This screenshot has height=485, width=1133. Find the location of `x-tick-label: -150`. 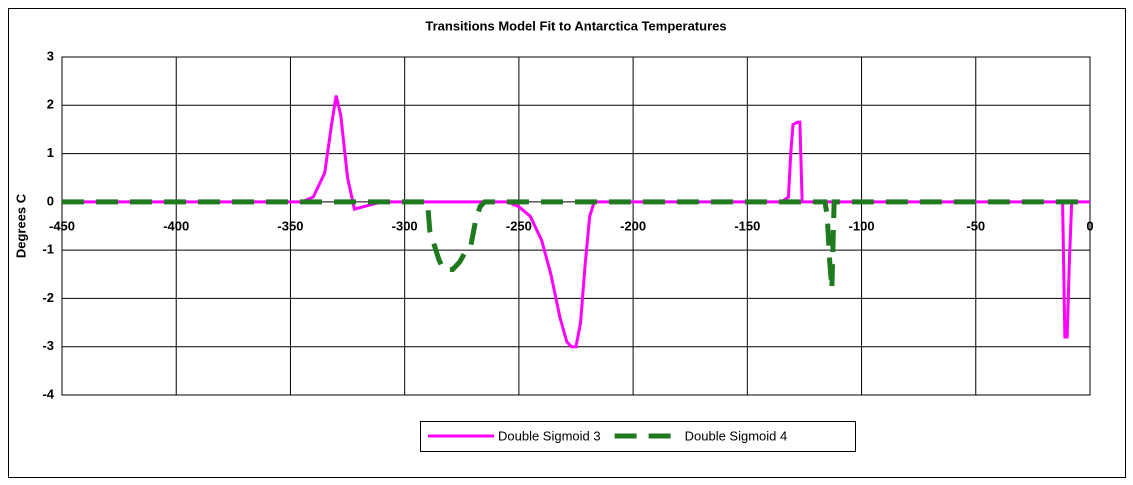

x-tick-label: -150 is located at coordinates (747, 225).